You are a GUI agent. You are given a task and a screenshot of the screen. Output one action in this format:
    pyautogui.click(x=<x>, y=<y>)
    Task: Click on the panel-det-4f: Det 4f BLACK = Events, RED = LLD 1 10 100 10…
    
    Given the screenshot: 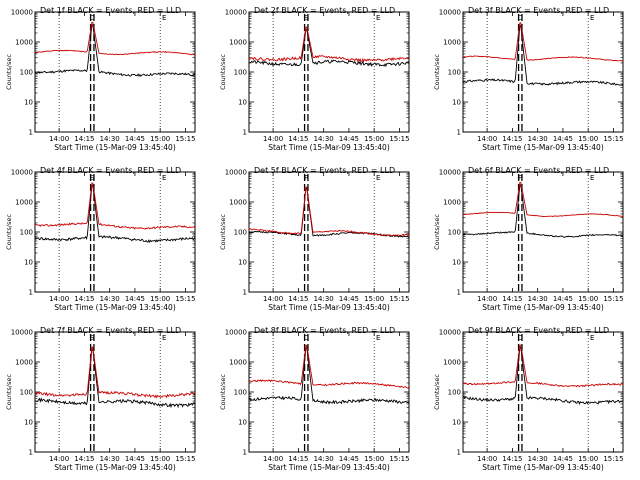 What is the action you would take?
    pyautogui.click(x=100, y=239)
    